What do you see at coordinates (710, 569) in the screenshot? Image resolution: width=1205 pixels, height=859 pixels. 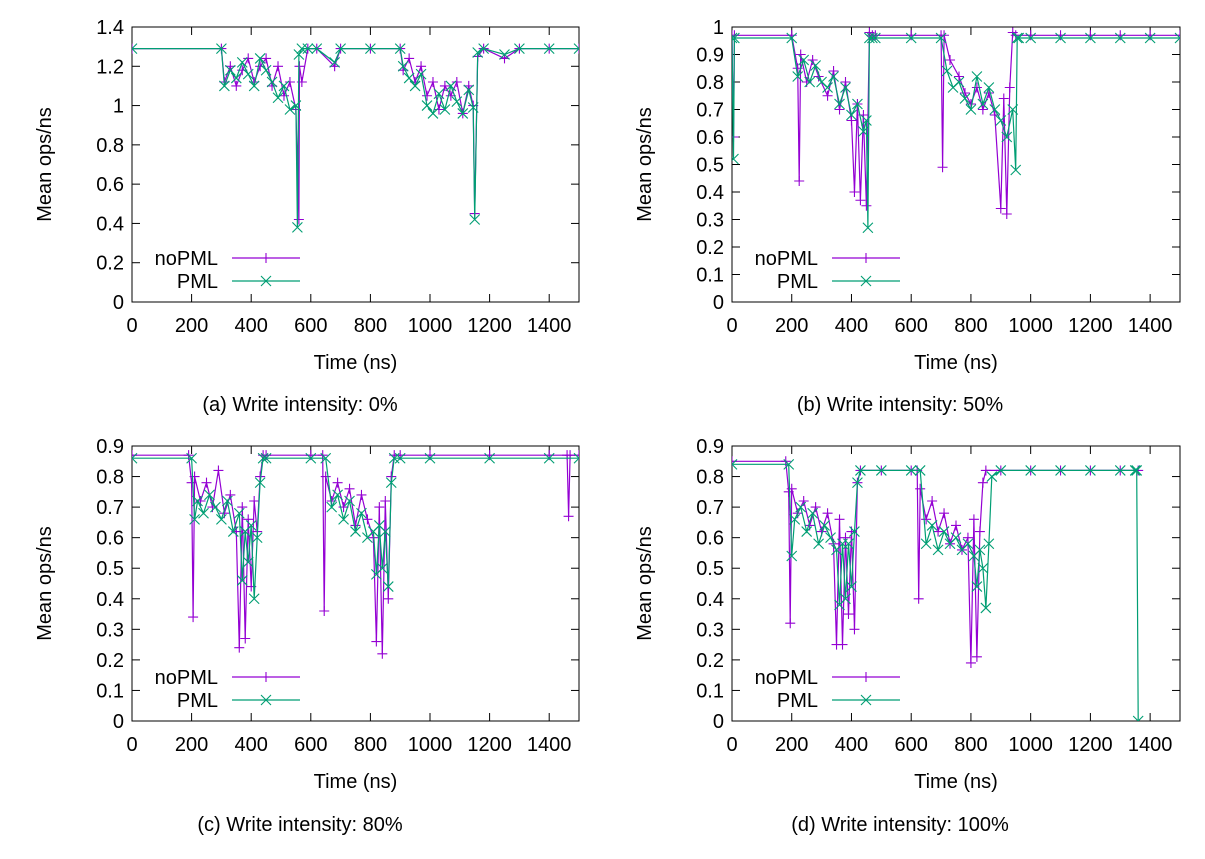 I see `y-tick-label: 0.5` at bounding box center [710, 569].